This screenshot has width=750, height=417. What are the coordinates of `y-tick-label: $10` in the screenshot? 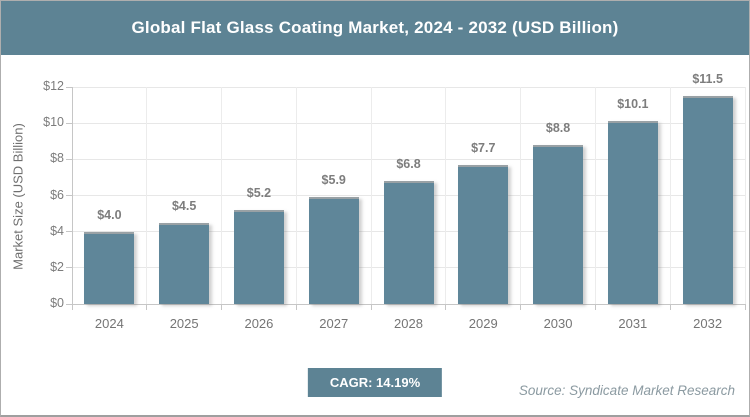 It's located at (53, 122).